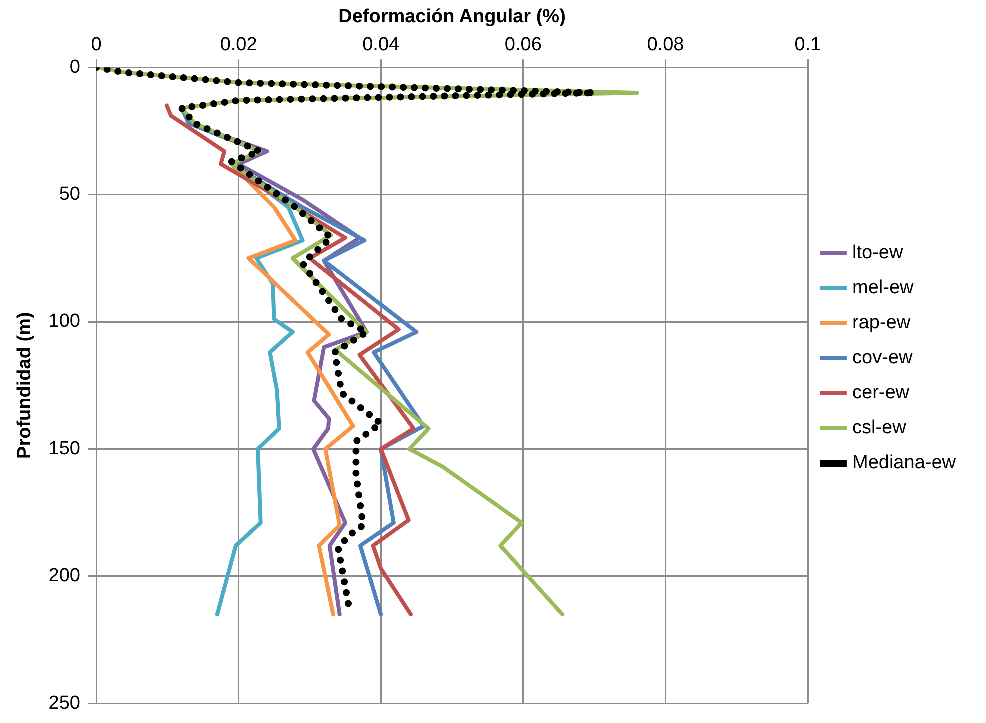 This screenshot has height=723, width=986. I want to click on y-tick-label: 250, so click(64, 703).